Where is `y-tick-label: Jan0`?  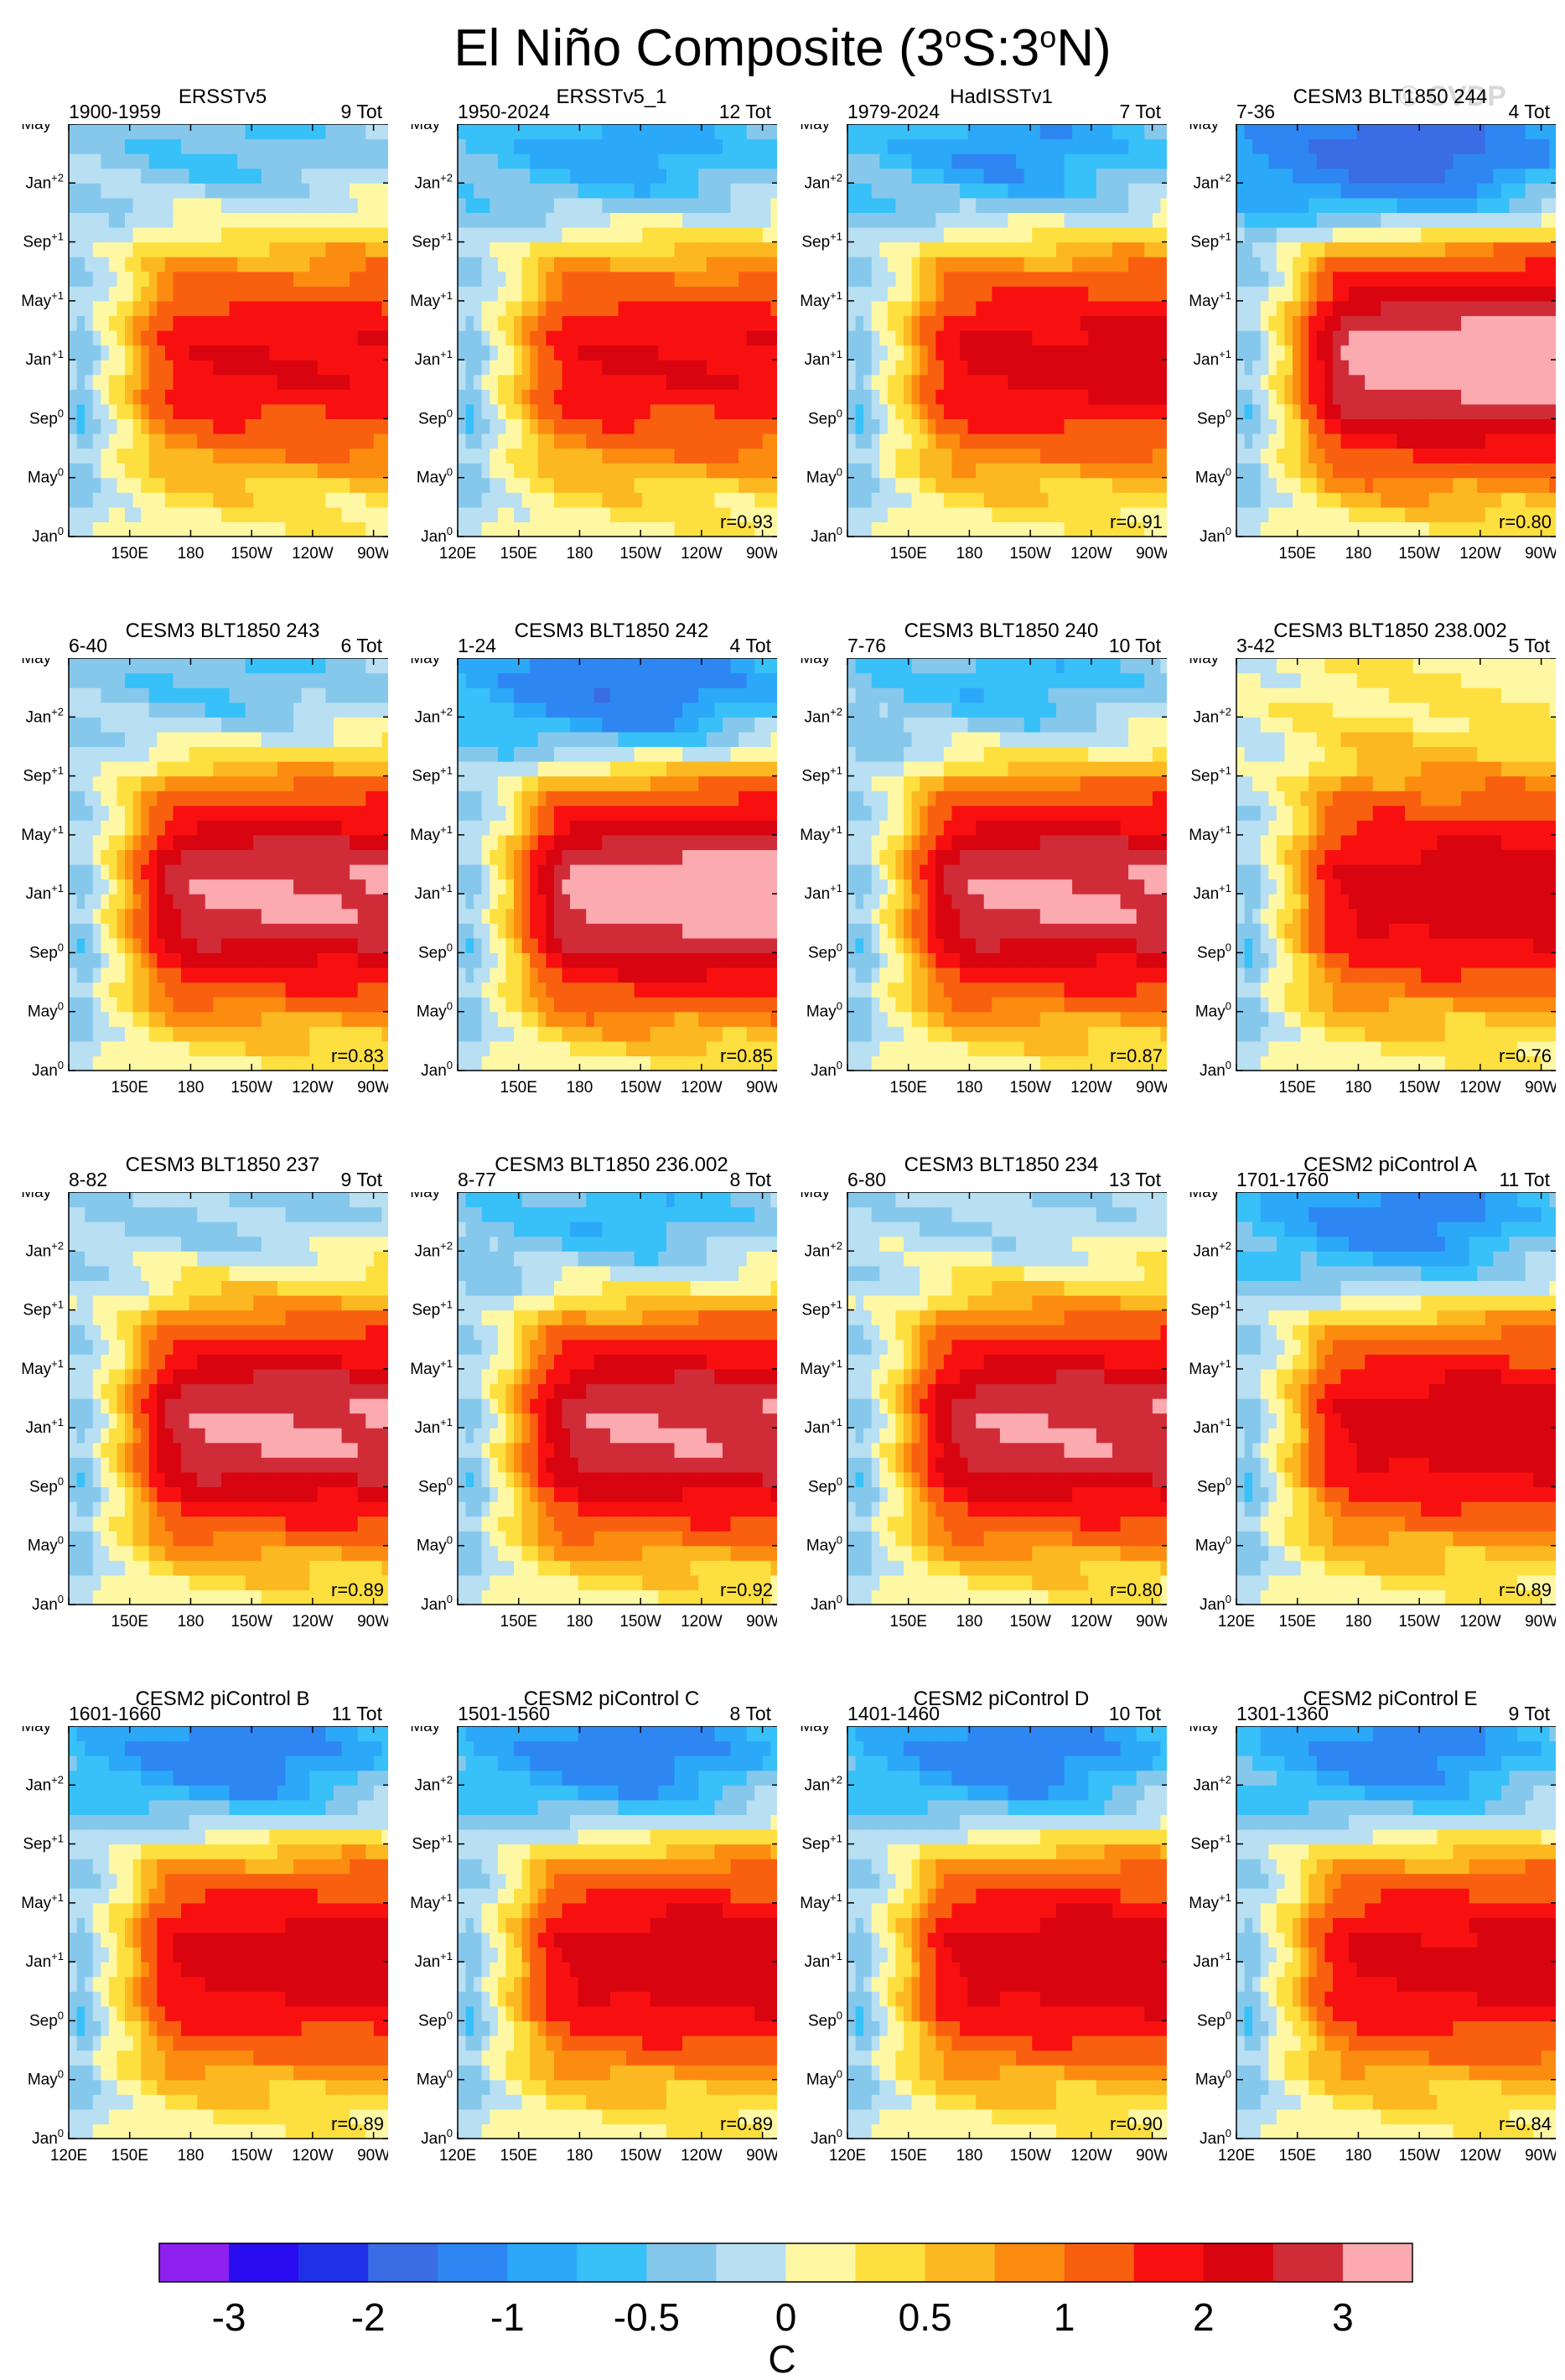 y-tick-label: Jan0 is located at coordinates (437, 535).